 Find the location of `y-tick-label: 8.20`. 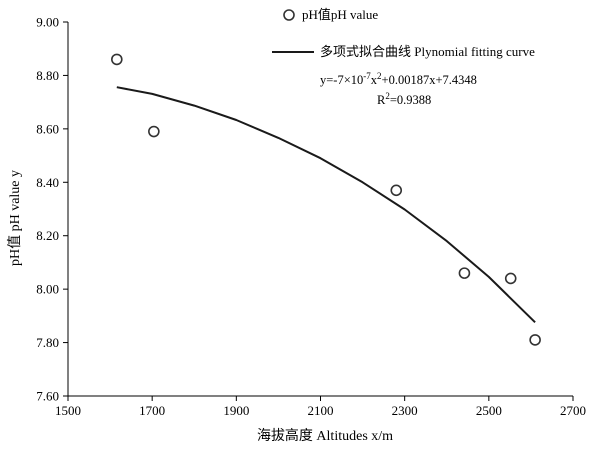

y-tick-label: 8.20 is located at coordinates (47, 235).